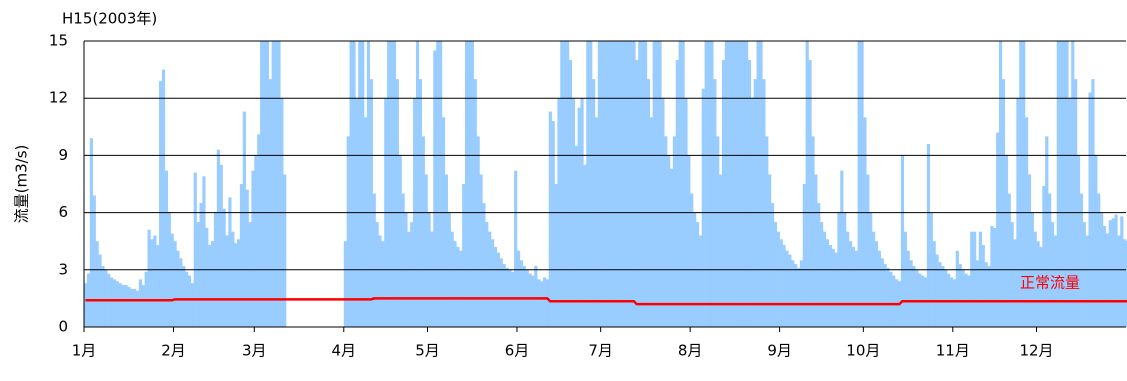  Describe the element at coordinates (344, 351) in the screenshot. I see `x-tick-label: 4月` at that location.